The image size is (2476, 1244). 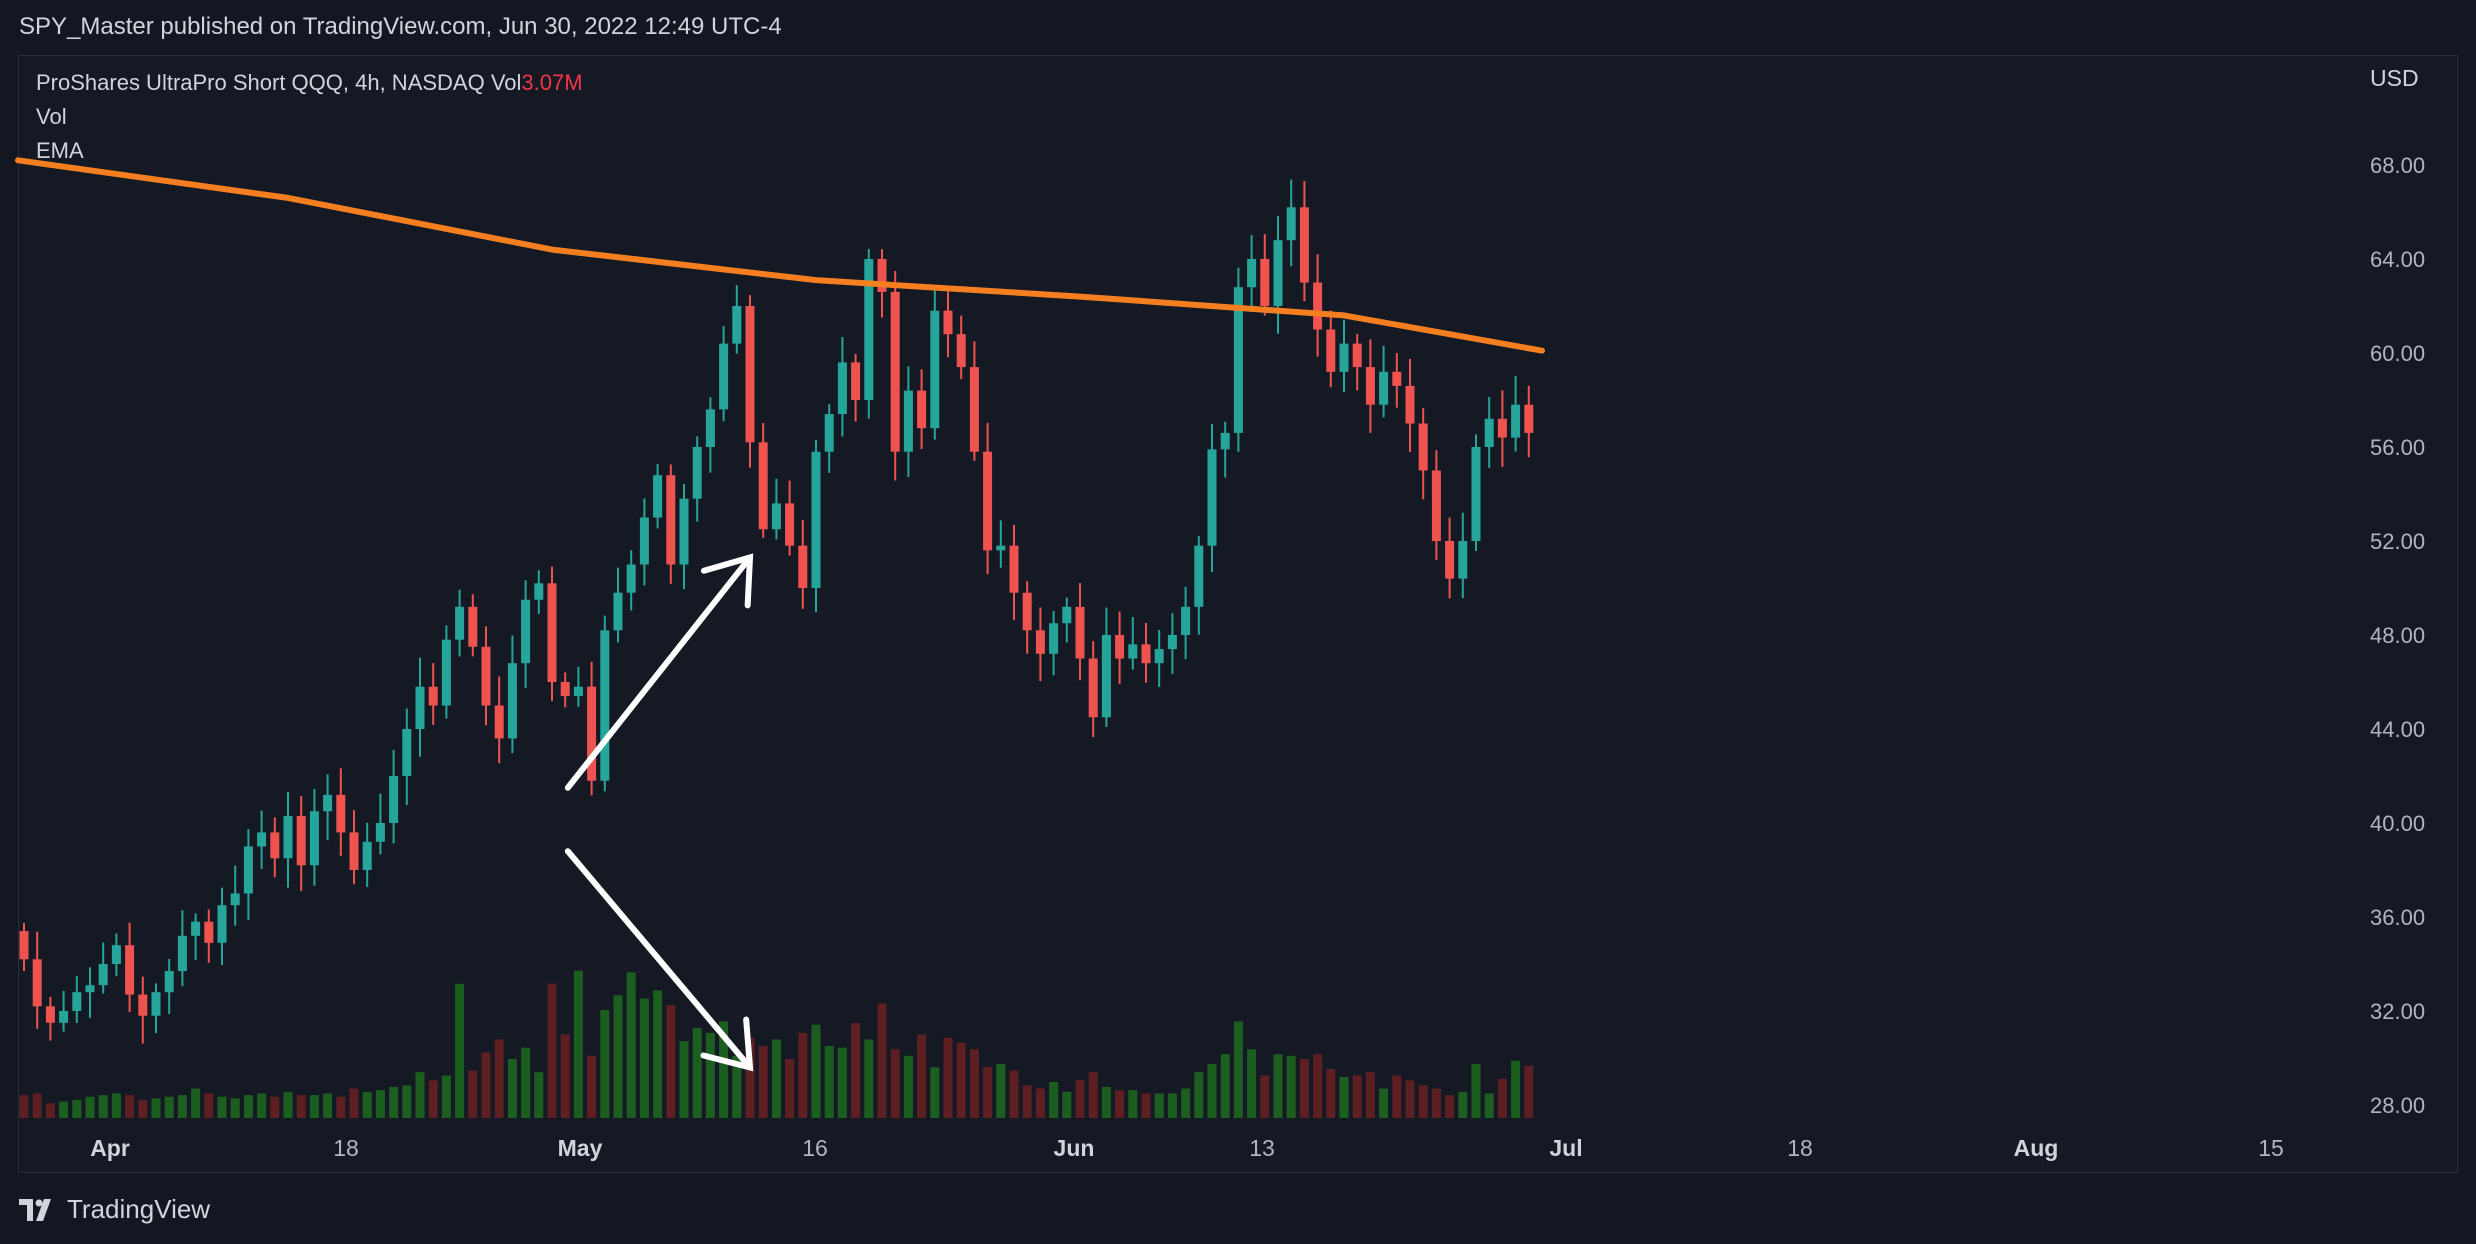 I want to click on x-tick-label: Jul, so click(x=1565, y=1148).